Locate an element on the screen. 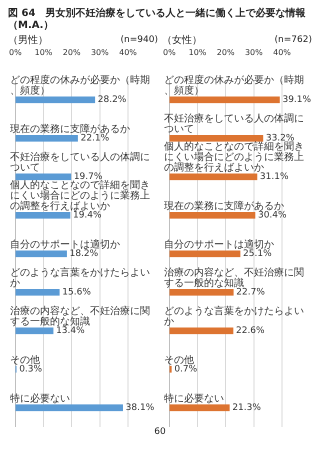 The width and height of the screenshot is (320, 453). data-label: 30.4% is located at coordinates (272, 215).